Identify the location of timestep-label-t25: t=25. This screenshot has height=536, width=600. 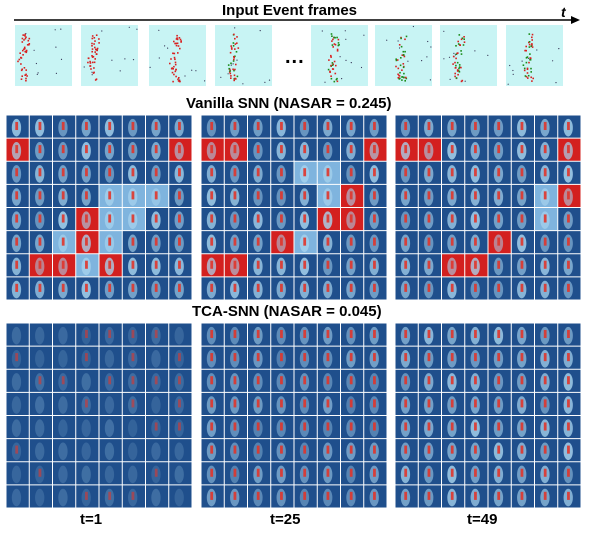
(285, 519).